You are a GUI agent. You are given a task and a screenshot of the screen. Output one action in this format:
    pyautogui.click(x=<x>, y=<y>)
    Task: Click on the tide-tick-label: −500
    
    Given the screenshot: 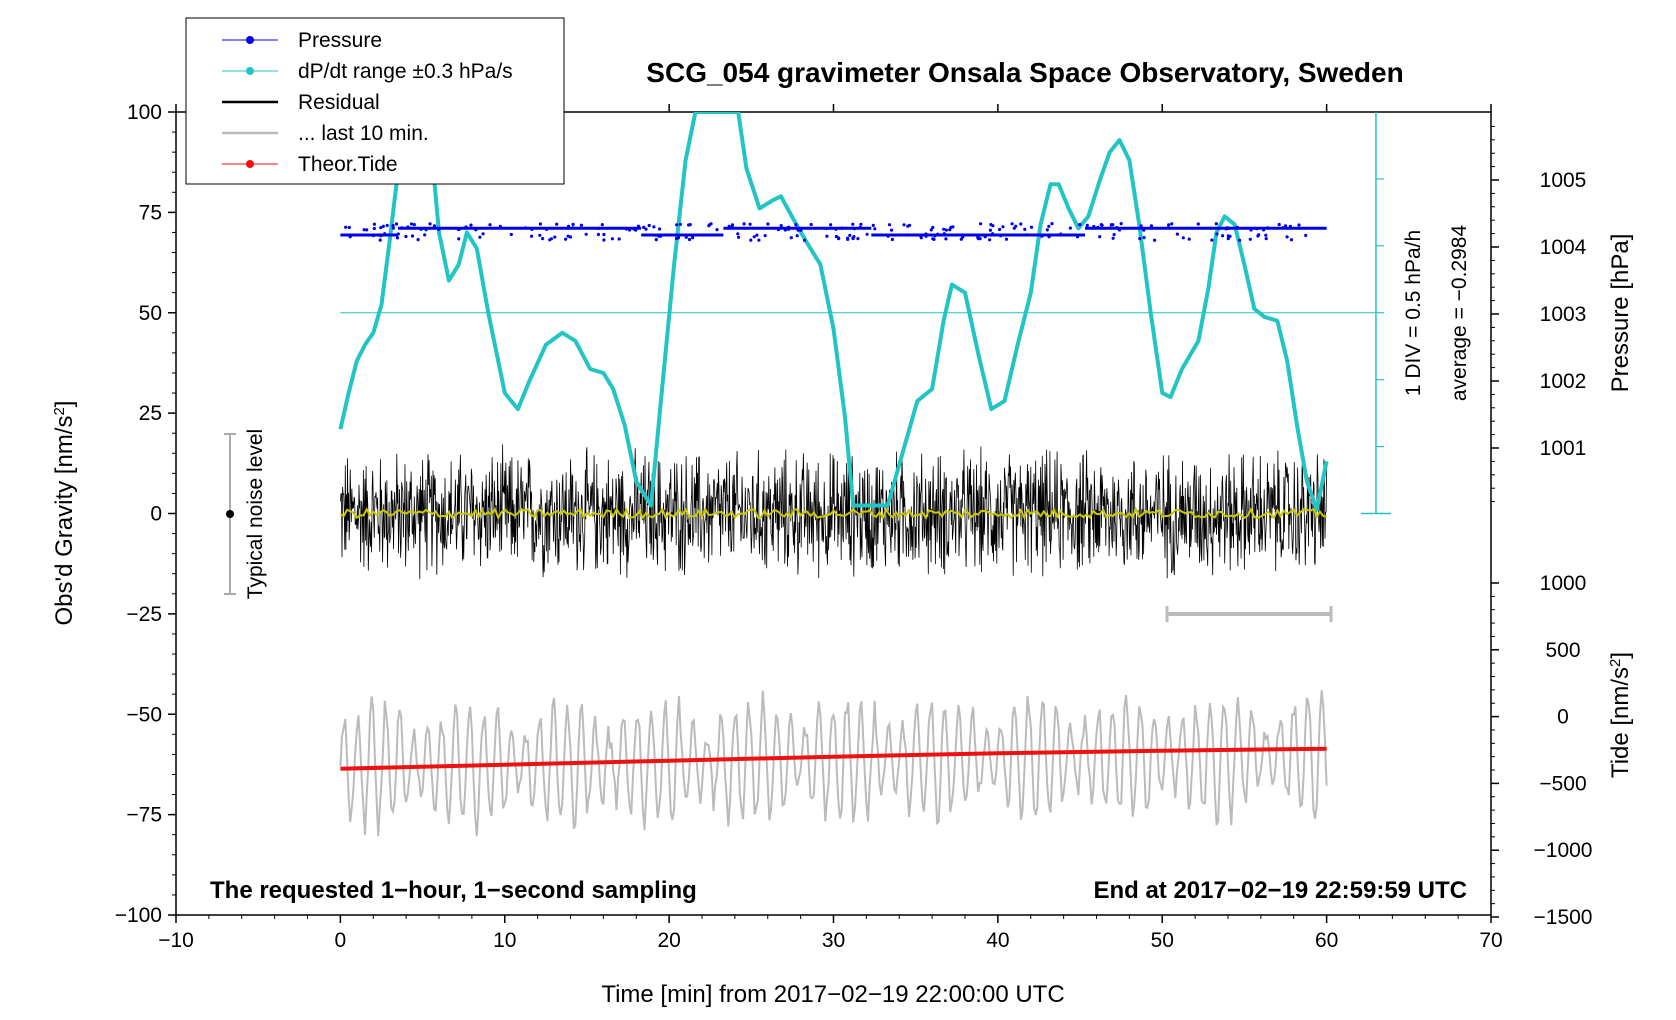 What is the action you would take?
    pyautogui.click(x=1562, y=783)
    